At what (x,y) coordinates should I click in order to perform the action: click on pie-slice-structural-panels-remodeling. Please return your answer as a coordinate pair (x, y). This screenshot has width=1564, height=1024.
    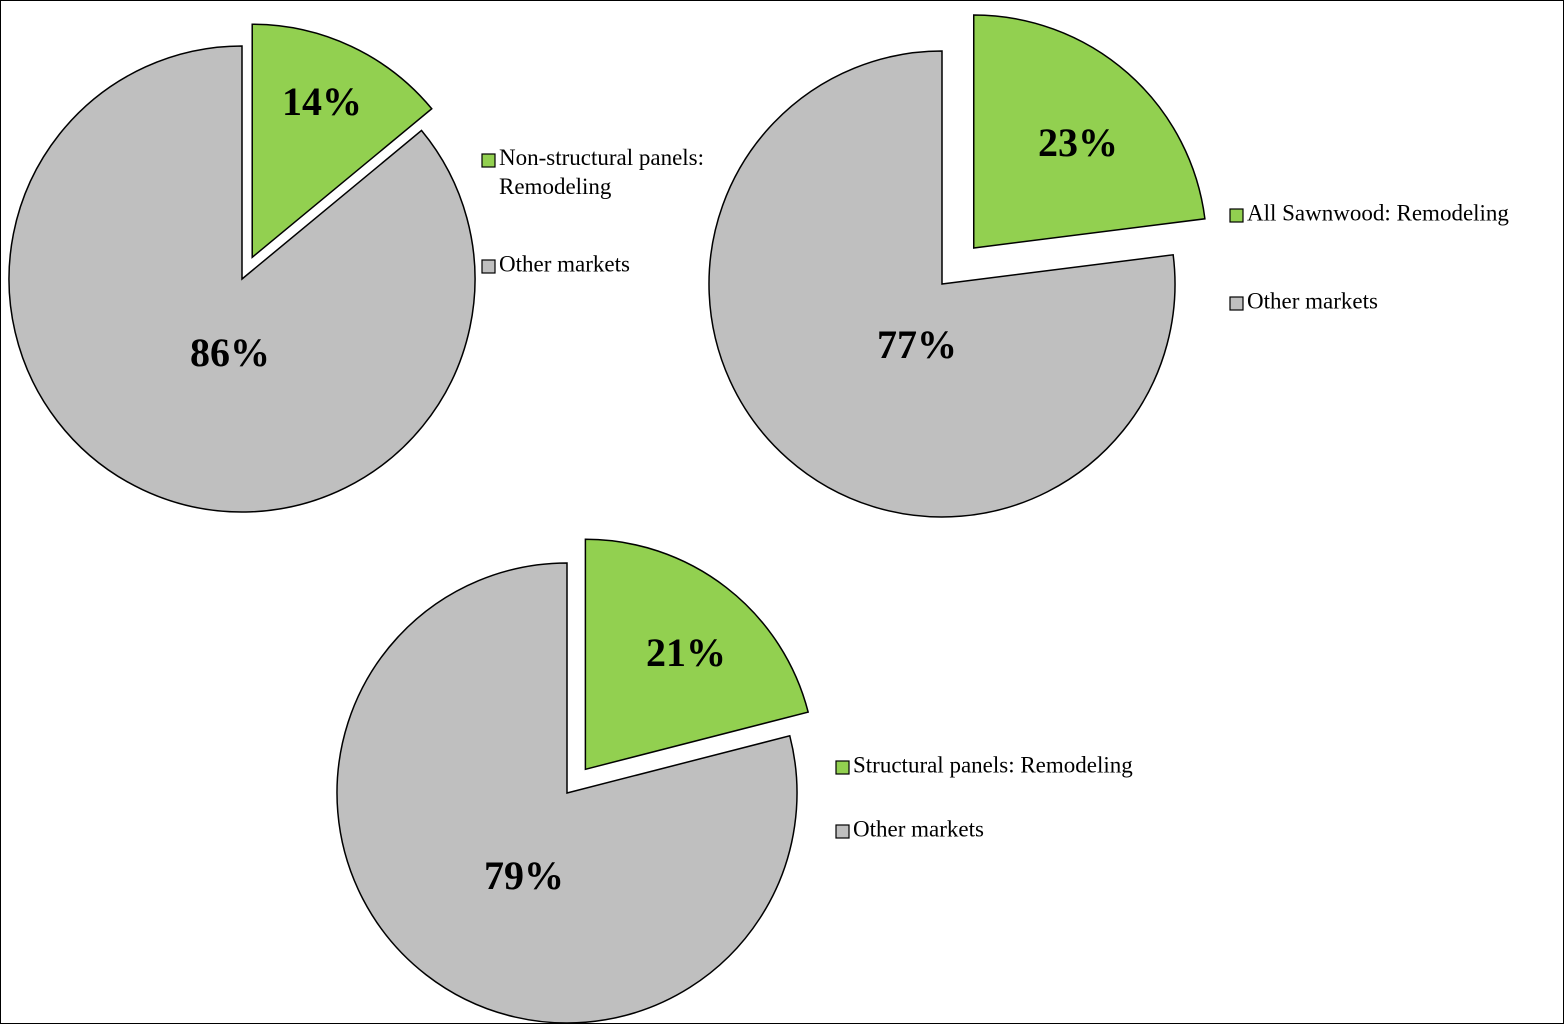
    Looking at the image, I should click on (697, 654).